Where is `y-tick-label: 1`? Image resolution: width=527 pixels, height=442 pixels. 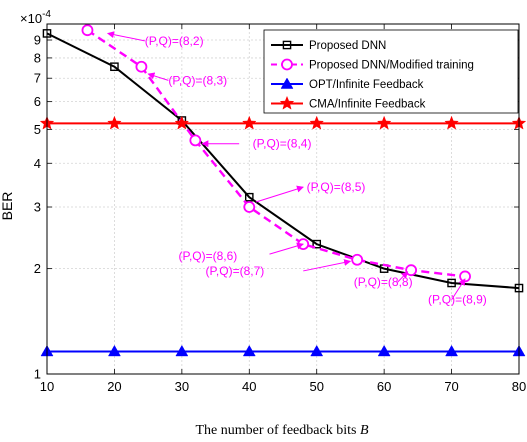
y-tick-label: 1 is located at coordinates (37, 374).